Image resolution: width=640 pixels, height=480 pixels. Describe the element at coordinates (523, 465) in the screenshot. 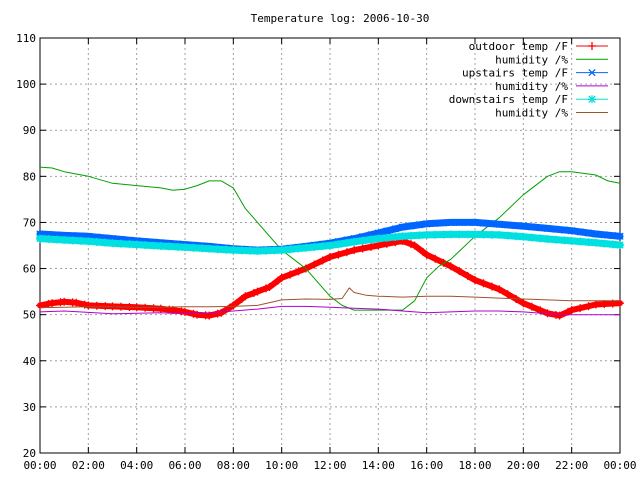

I see `x-tick-label: 20:00` at that location.